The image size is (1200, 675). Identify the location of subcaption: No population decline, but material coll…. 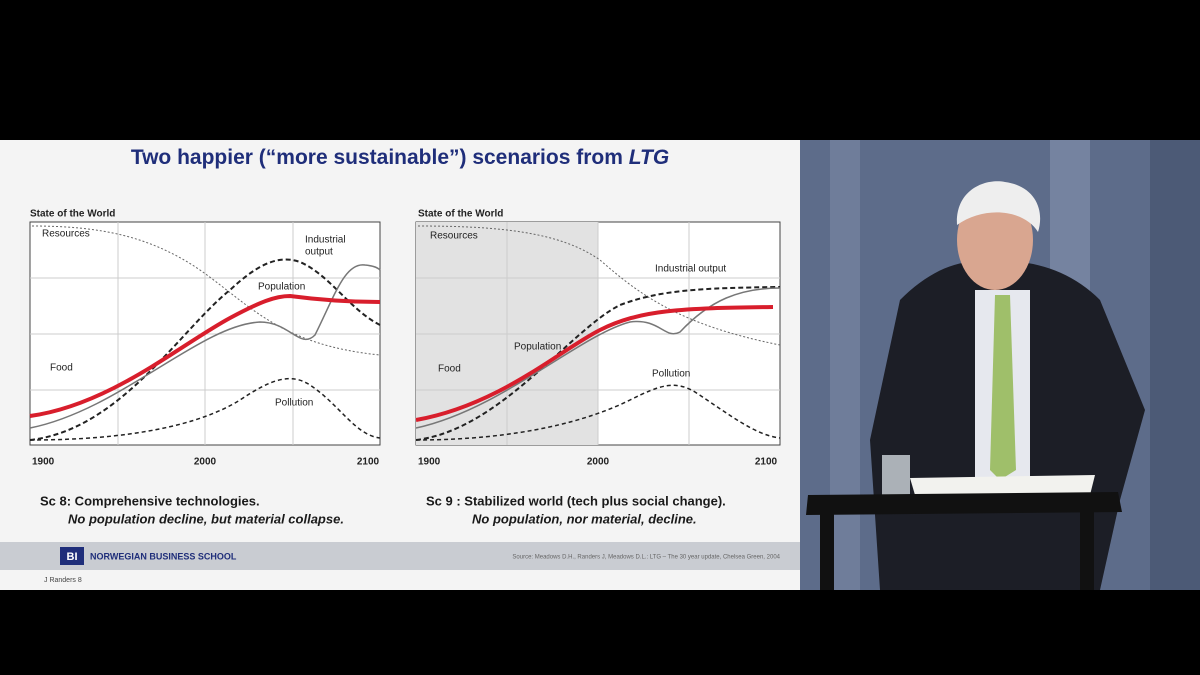
(206, 518).